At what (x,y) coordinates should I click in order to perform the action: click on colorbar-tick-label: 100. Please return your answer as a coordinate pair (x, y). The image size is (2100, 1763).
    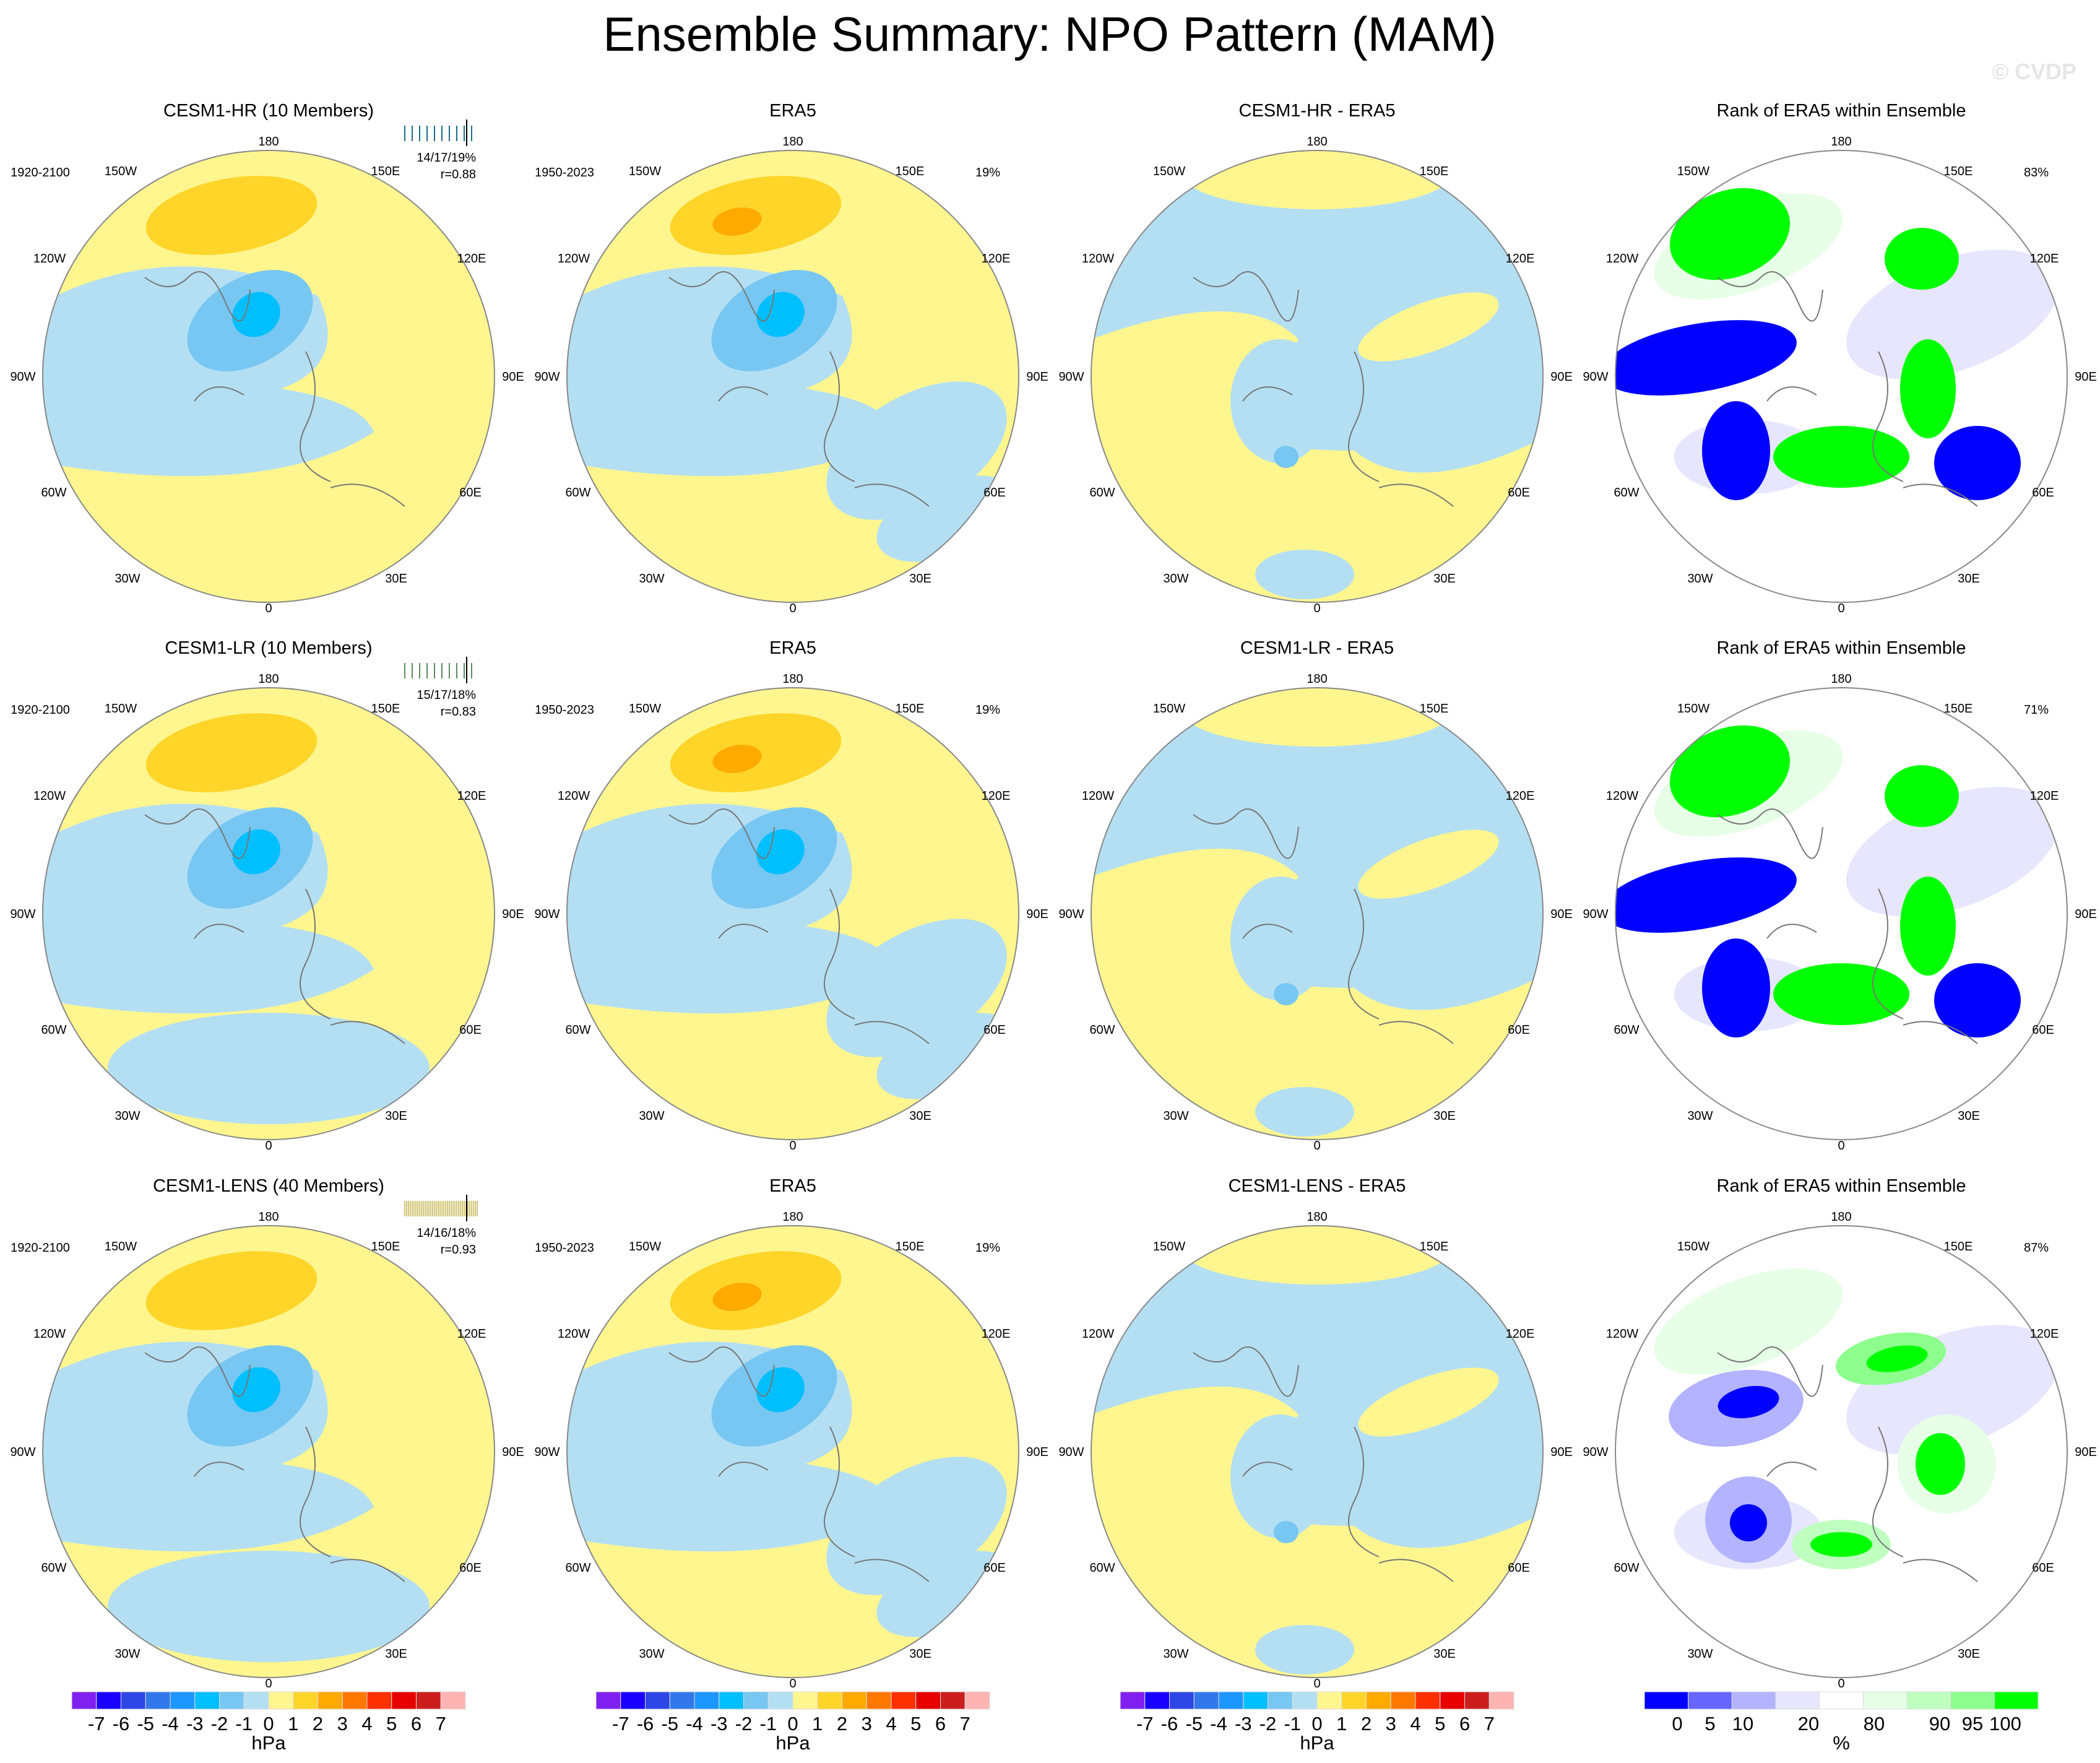
    Looking at the image, I should click on (2005, 1724).